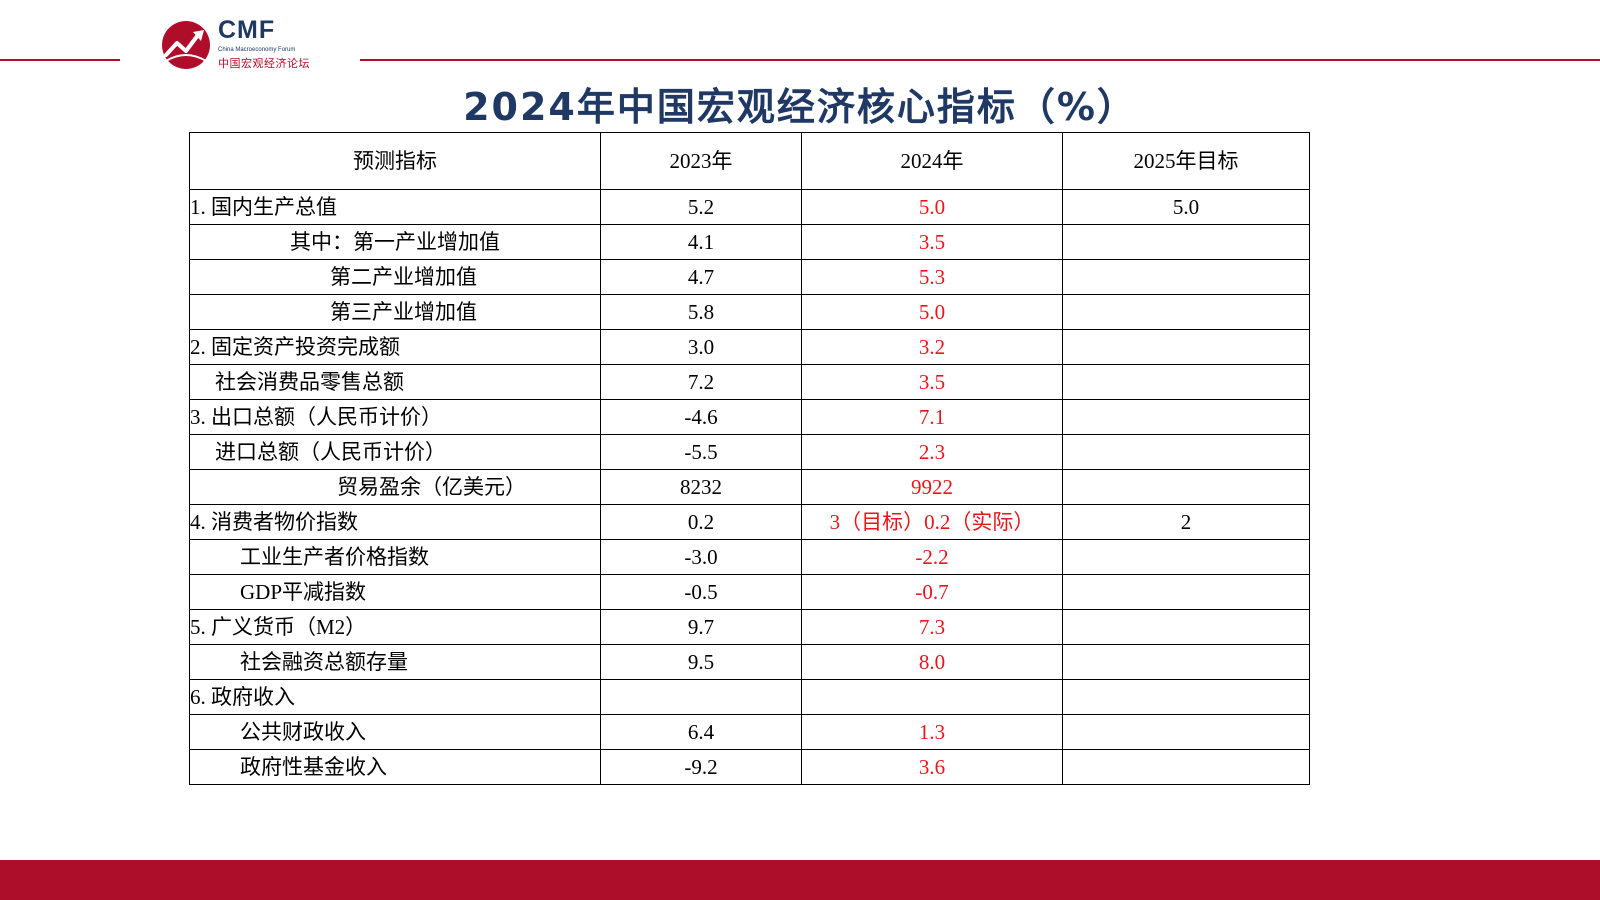 The height and width of the screenshot is (900, 1600). I want to click on value-2024: 9922, so click(932, 487).